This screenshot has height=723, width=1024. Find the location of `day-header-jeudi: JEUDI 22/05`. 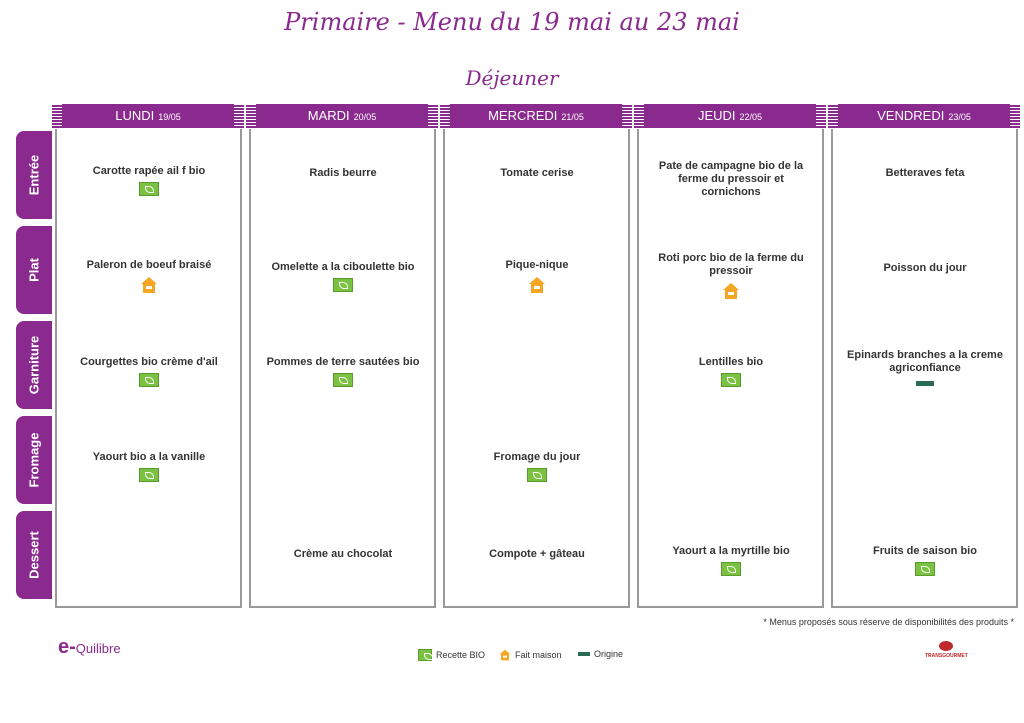

day-header-jeudi: JEUDI 22/05 is located at coordinates (730, 116).